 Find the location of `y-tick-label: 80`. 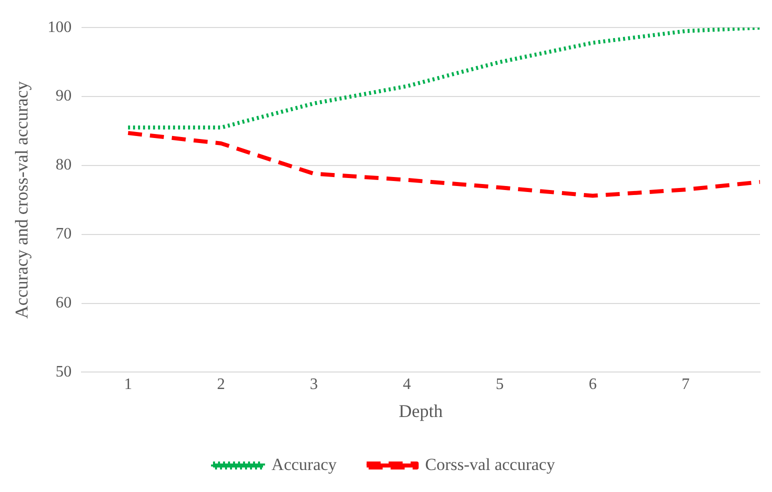

y-tick-label: 80 is located at coordinates (64, 165).